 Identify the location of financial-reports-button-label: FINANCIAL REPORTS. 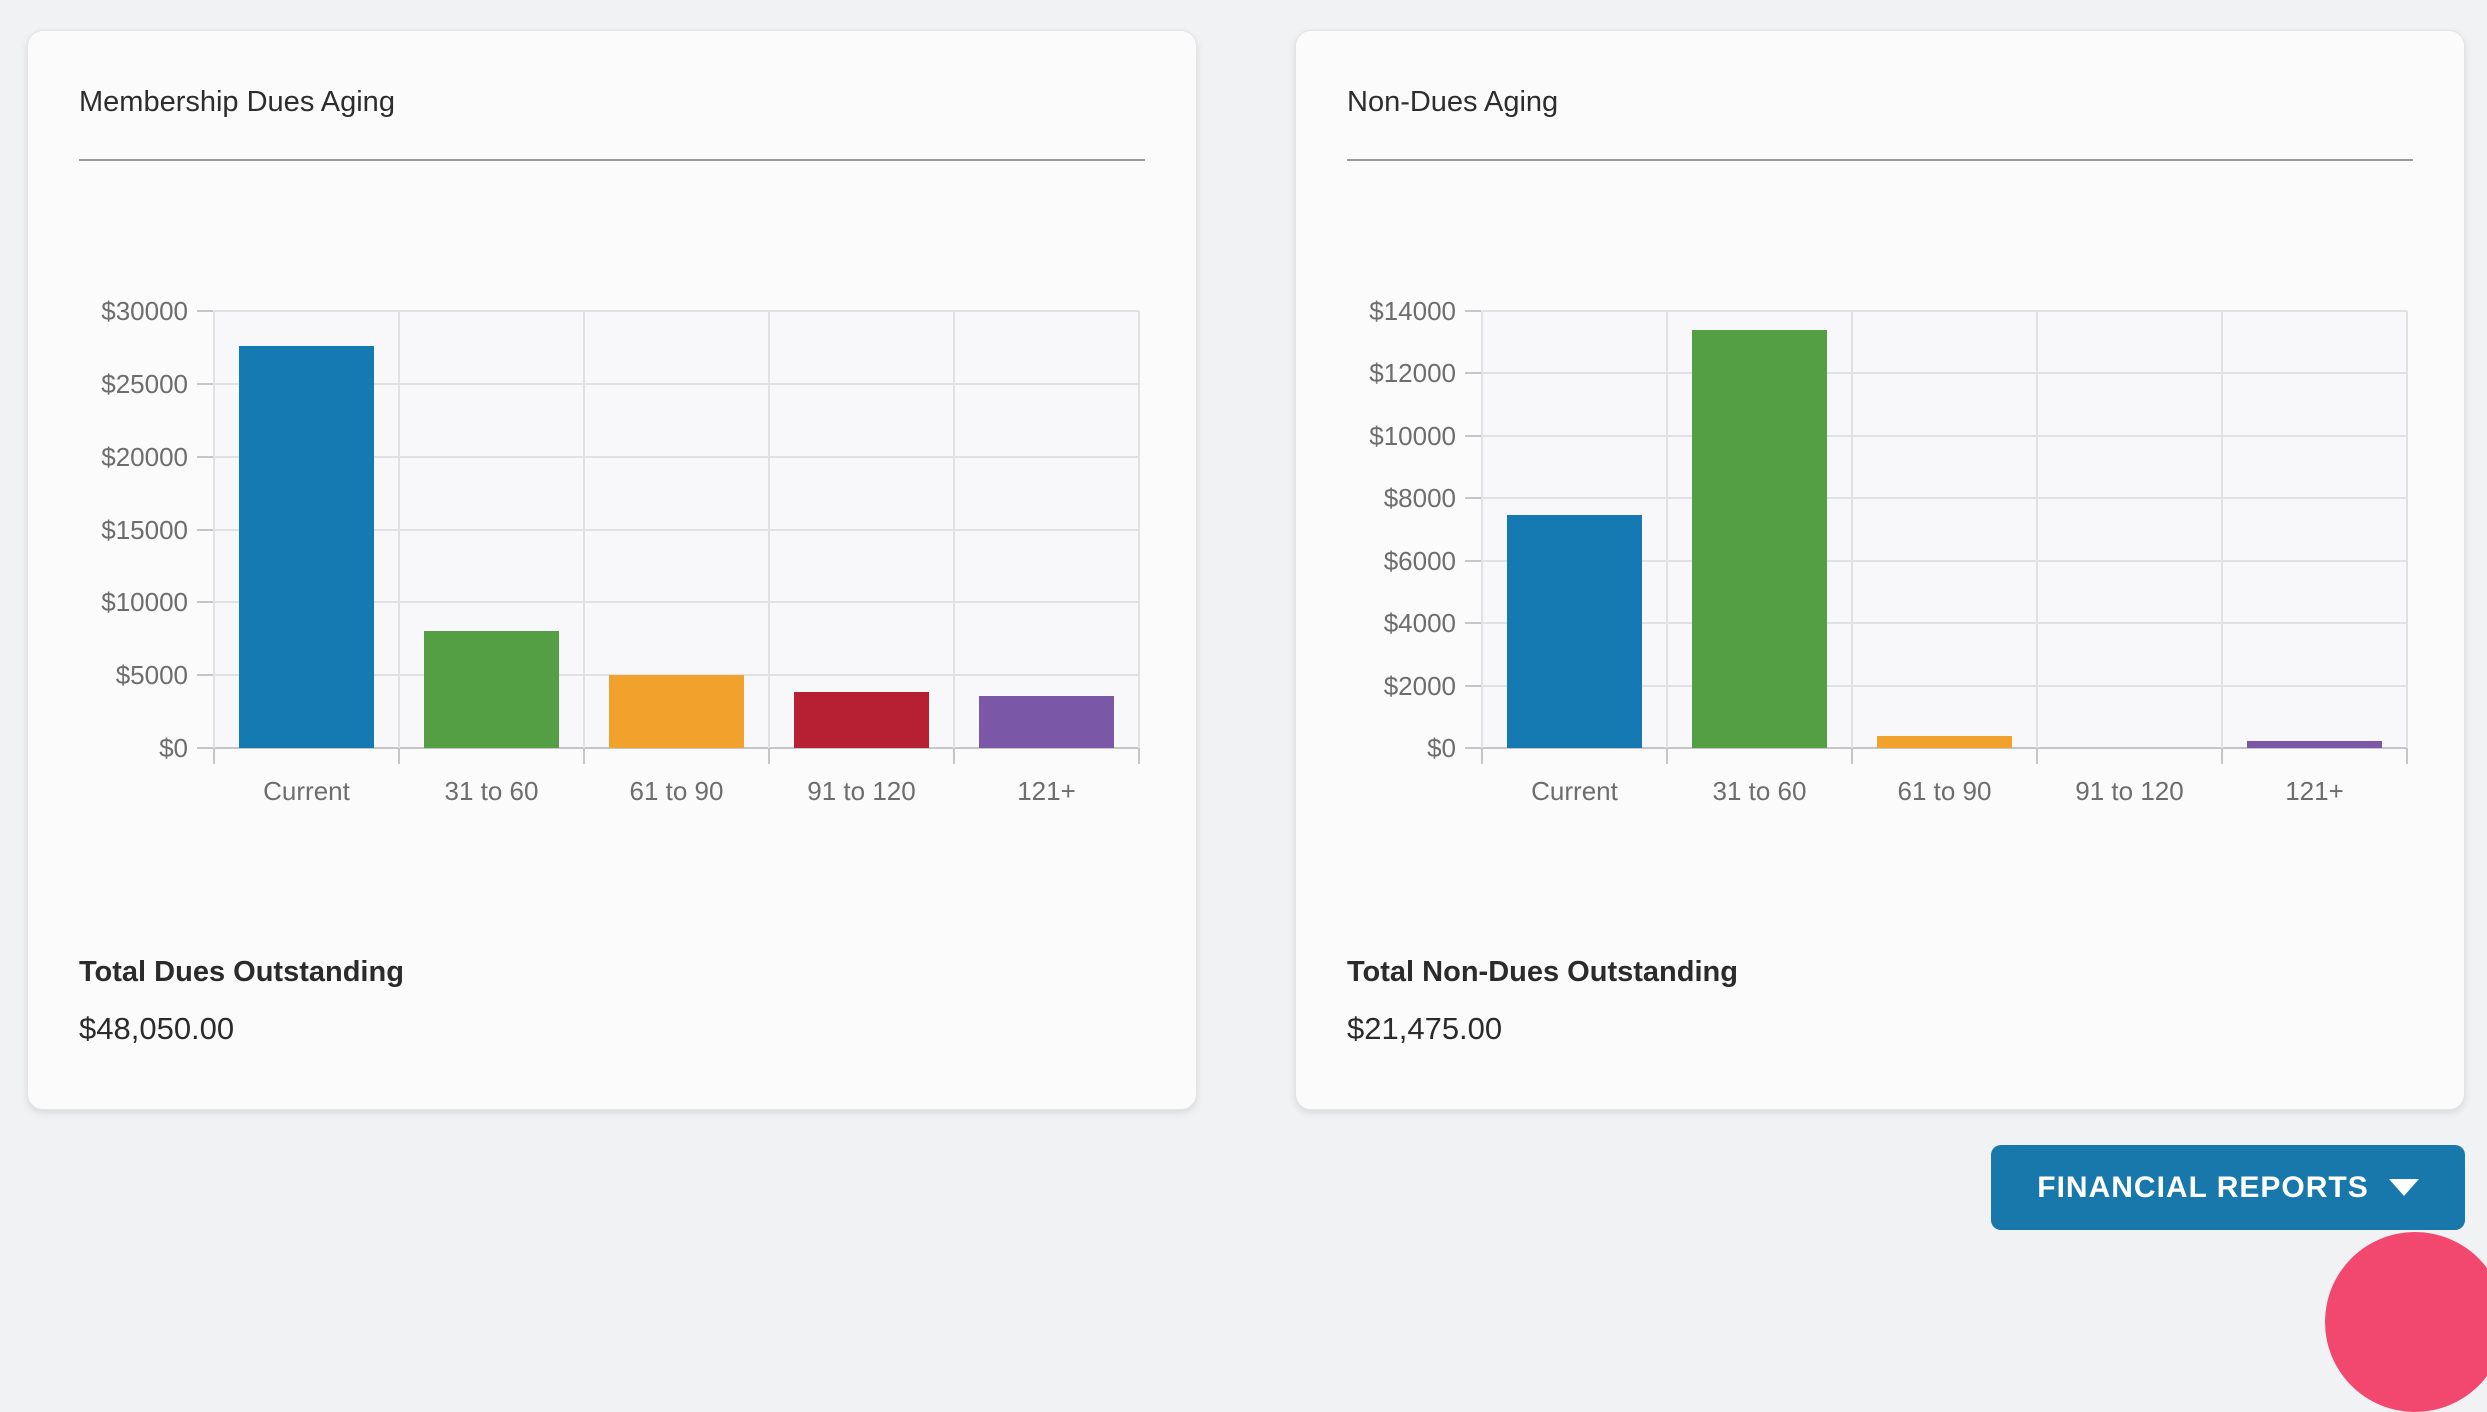
(2203, 1187).